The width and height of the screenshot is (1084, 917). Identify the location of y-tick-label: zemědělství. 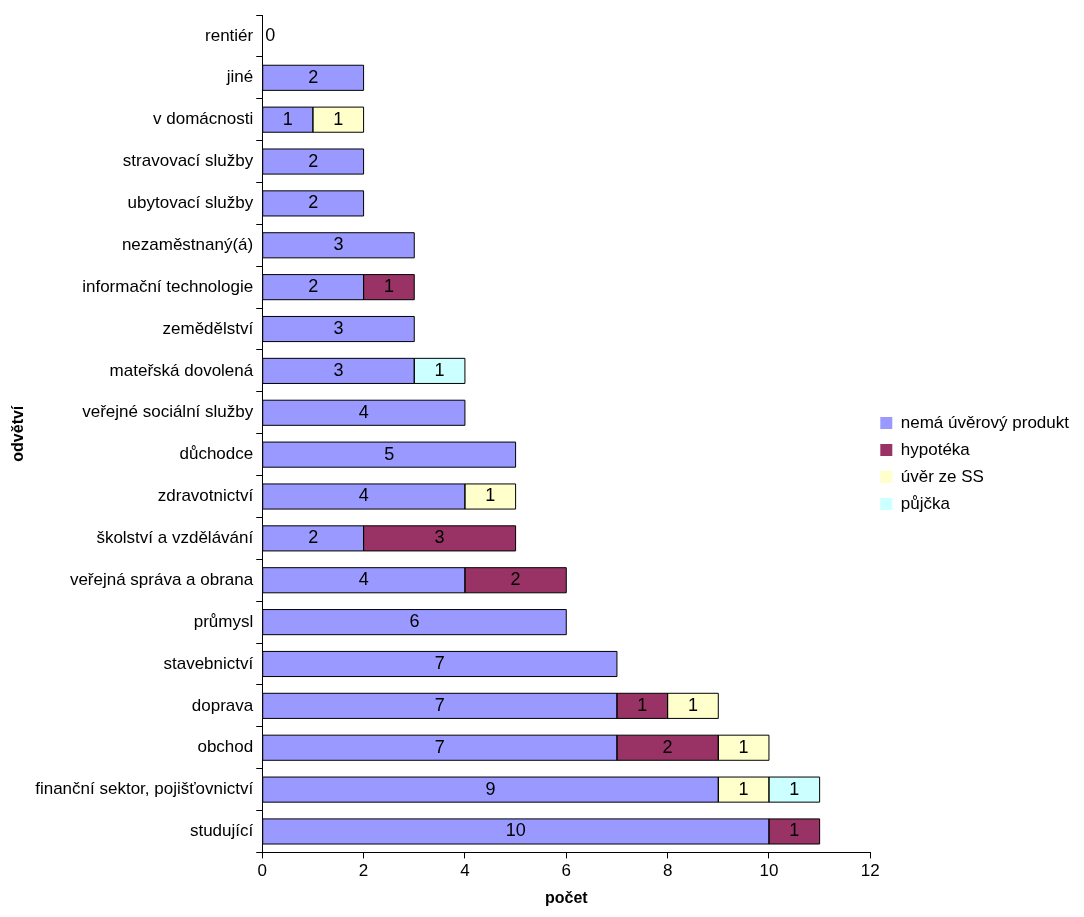
(208, 328).